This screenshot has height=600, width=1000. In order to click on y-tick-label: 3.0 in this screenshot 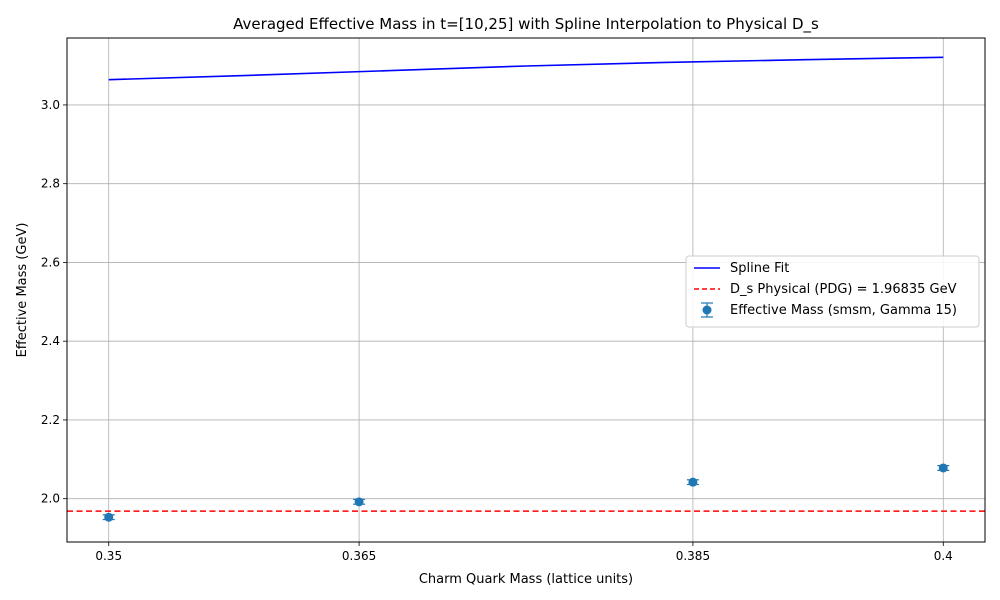, I will do `click(50, 105)`.